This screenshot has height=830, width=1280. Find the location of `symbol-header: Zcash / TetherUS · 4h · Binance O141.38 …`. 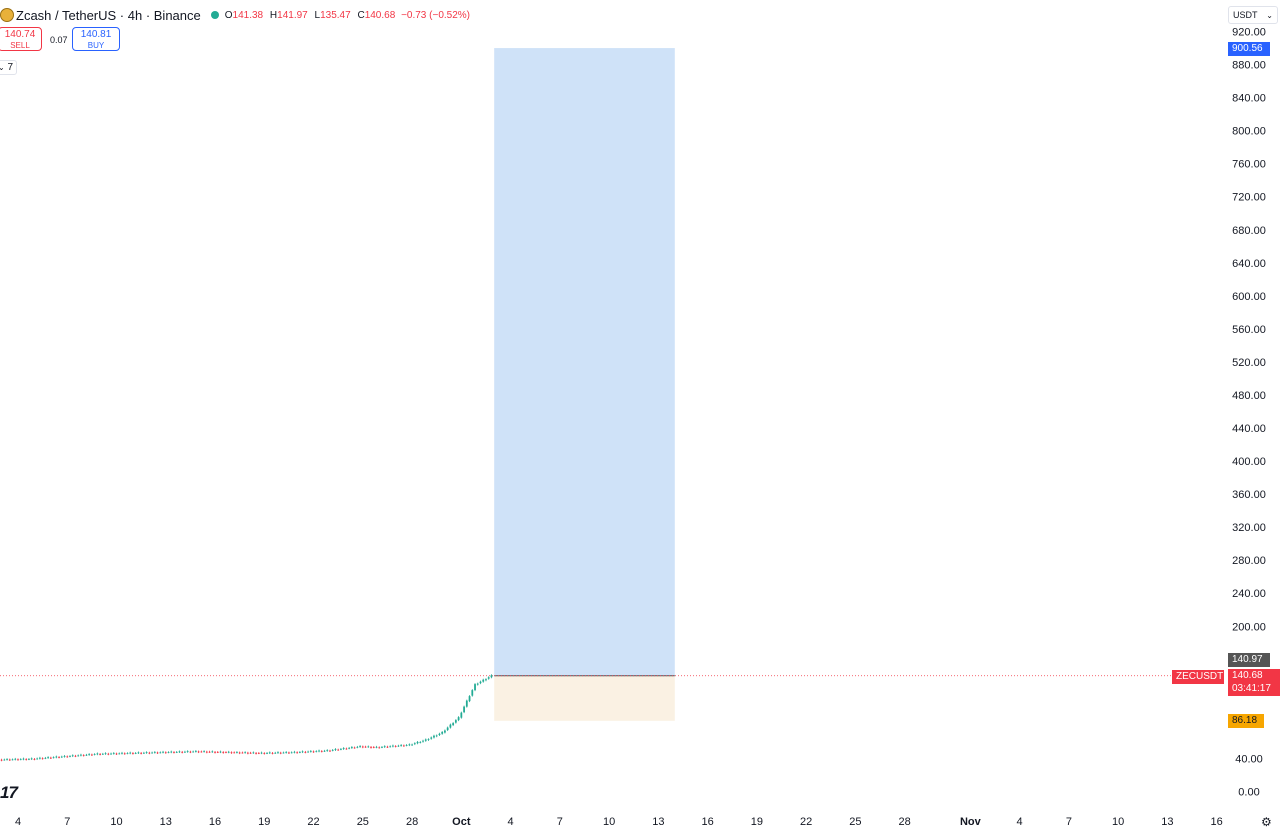

symbol-header: Zcash / TetherUS · 4h · Binance O141.38 … is located at coordinates (235, 15).